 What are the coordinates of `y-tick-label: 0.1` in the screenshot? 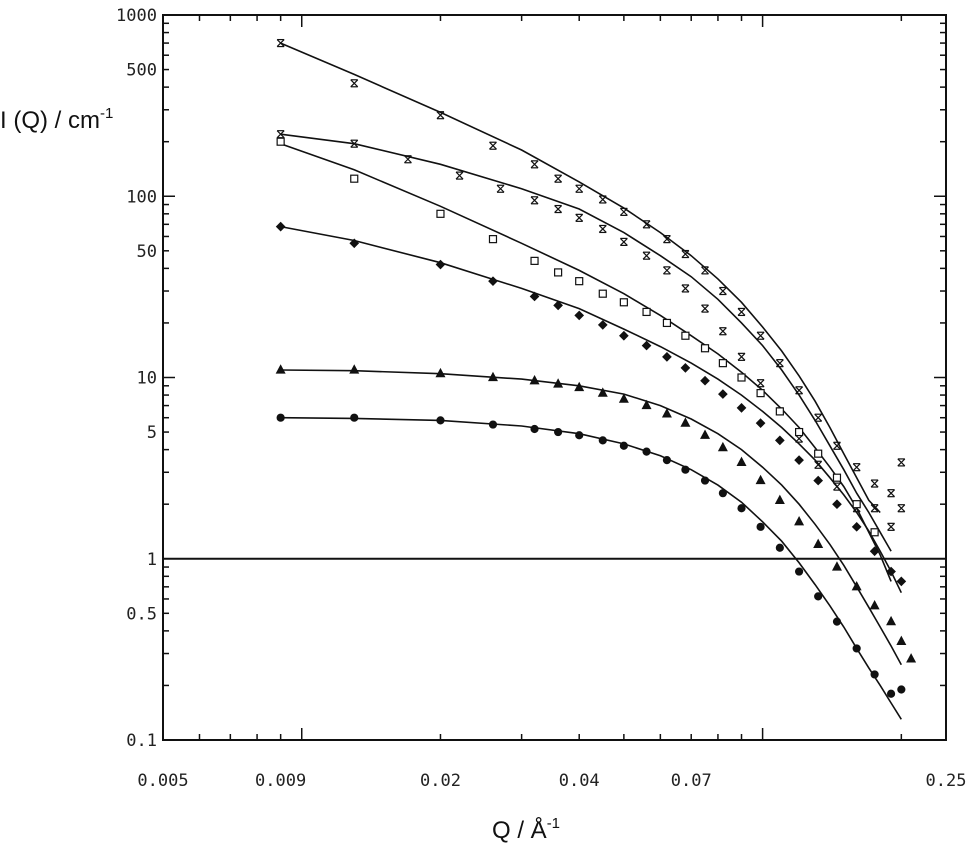 It's located at (141, 741).